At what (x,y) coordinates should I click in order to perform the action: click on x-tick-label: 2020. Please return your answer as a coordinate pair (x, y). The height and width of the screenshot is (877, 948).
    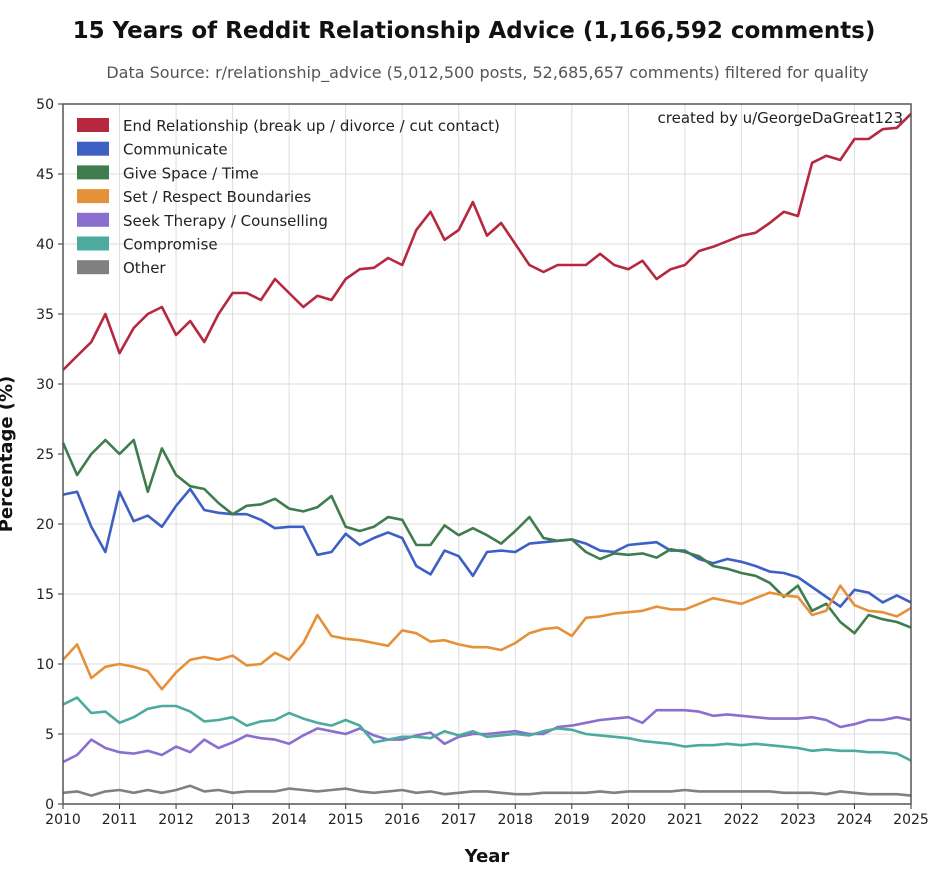
    Looking at the image, I should click on (629, 820).